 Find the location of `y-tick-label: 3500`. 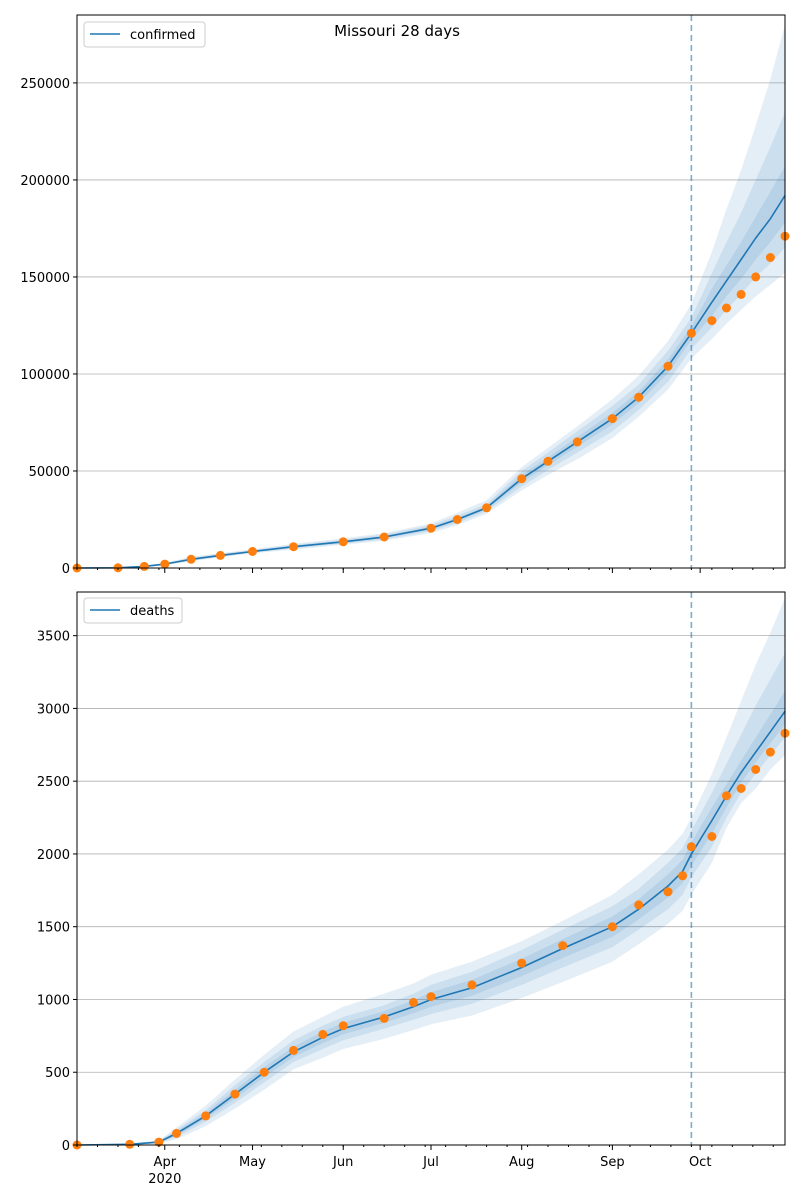

y-tick-label: 3500 is located at coordinates (53, 637).